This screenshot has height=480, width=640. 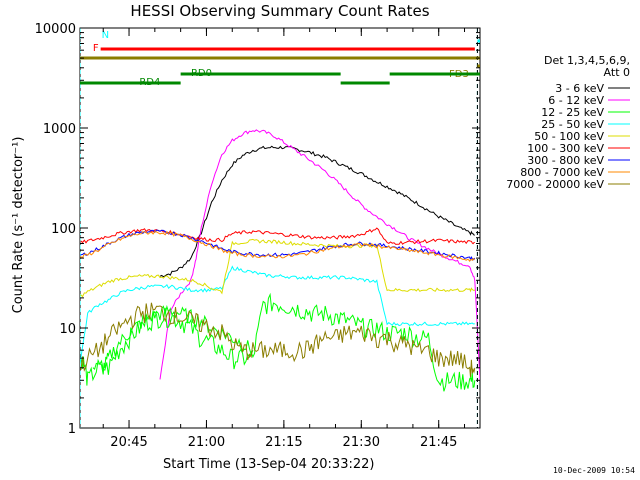 What do you see at coordinates (268, 464) in the screenshot?
I see `x-axis-label: Start Time (13-Sep-04 20:33:22)` at bounding box center [268, 464].